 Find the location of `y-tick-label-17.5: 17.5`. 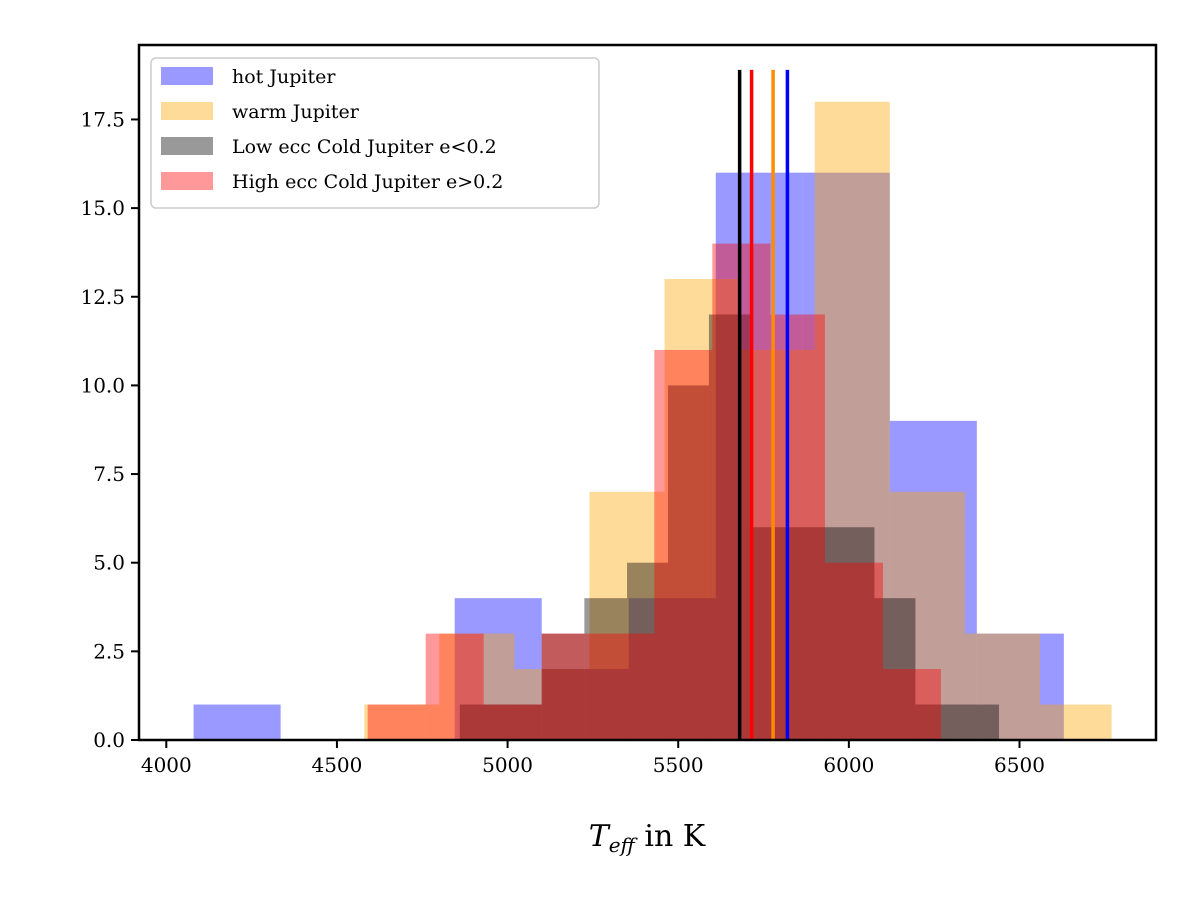

y-tick-label-17.5: 17.5 is located at coordinates (102, 119).